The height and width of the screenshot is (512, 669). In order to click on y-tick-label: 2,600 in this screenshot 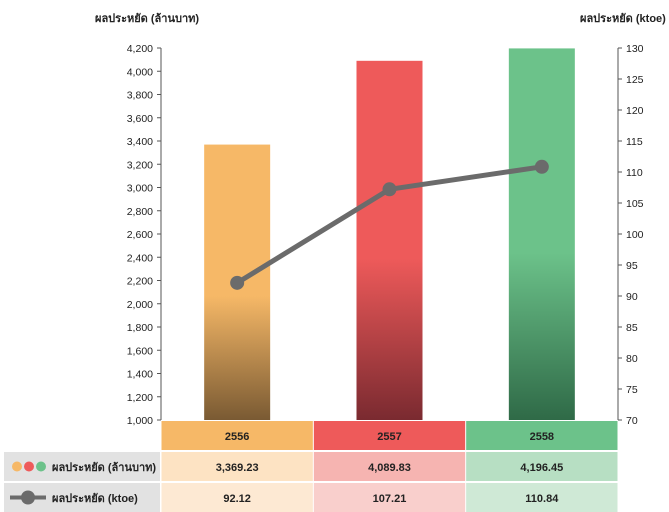, I will do `click(140, 235)`.